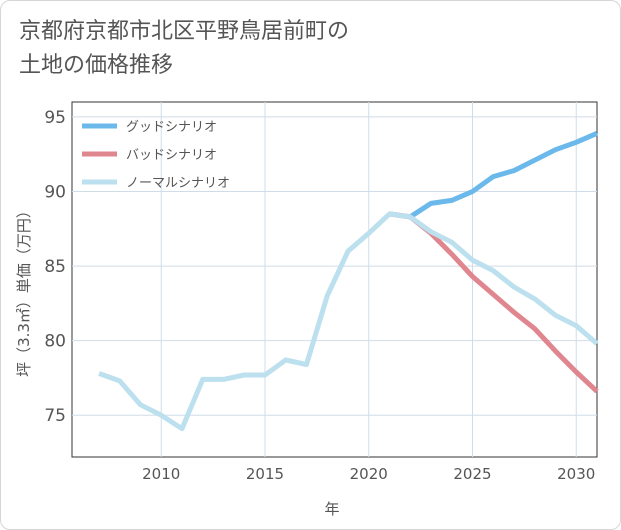 This screenshot has width=621, height=530. I want to click on y-tick-label: 75, so click(55, 416).